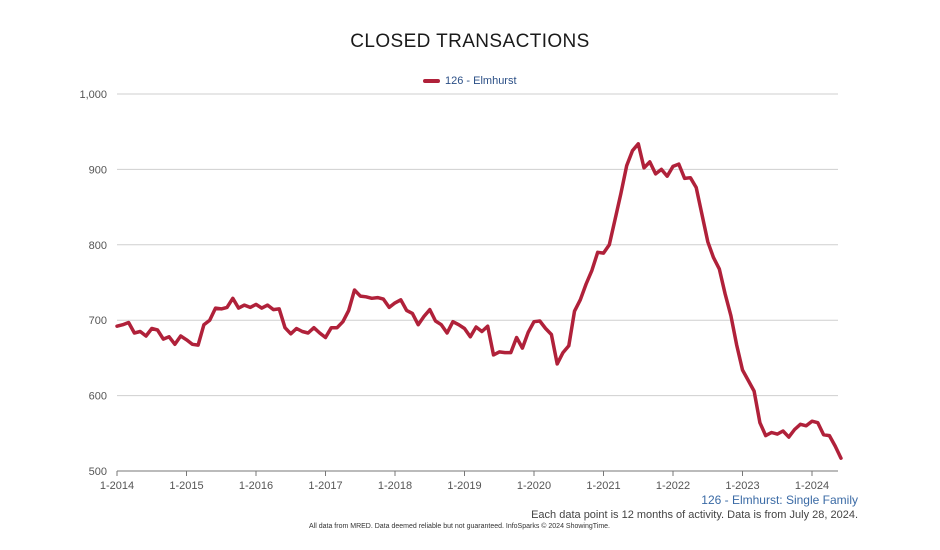 This screenshot has height=550, width=940. What do you see at coordinates (98, 397) in the screenshot?
I see `y-tick-label: 600` at bounding box center [98, 397].